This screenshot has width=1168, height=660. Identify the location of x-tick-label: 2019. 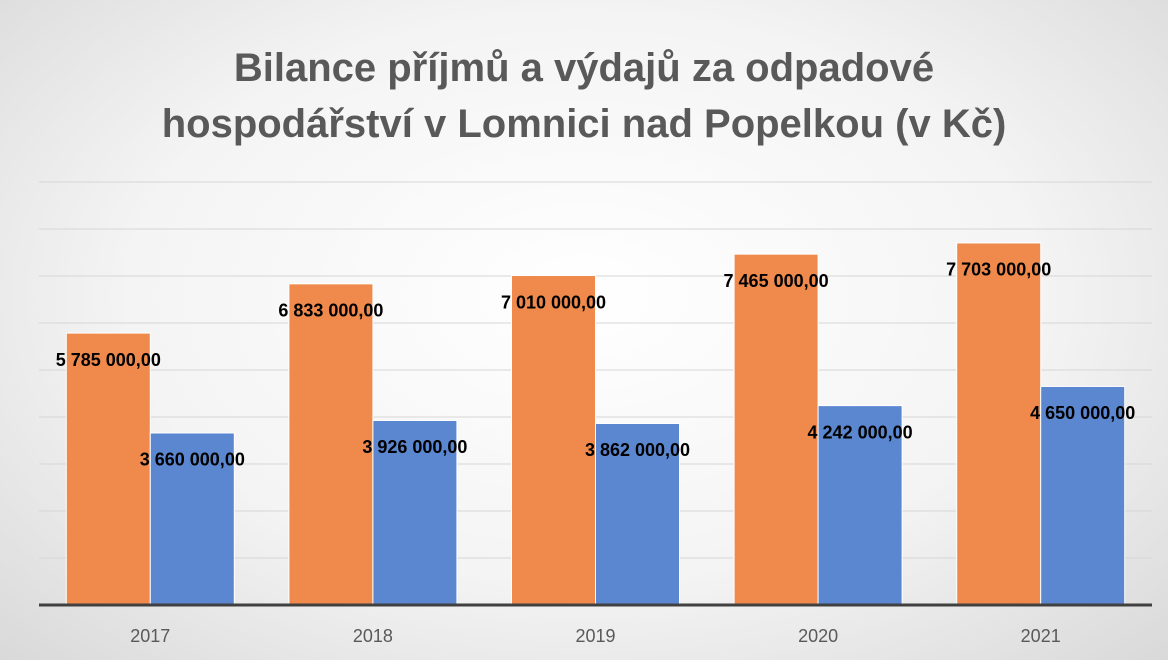
(595, 636).